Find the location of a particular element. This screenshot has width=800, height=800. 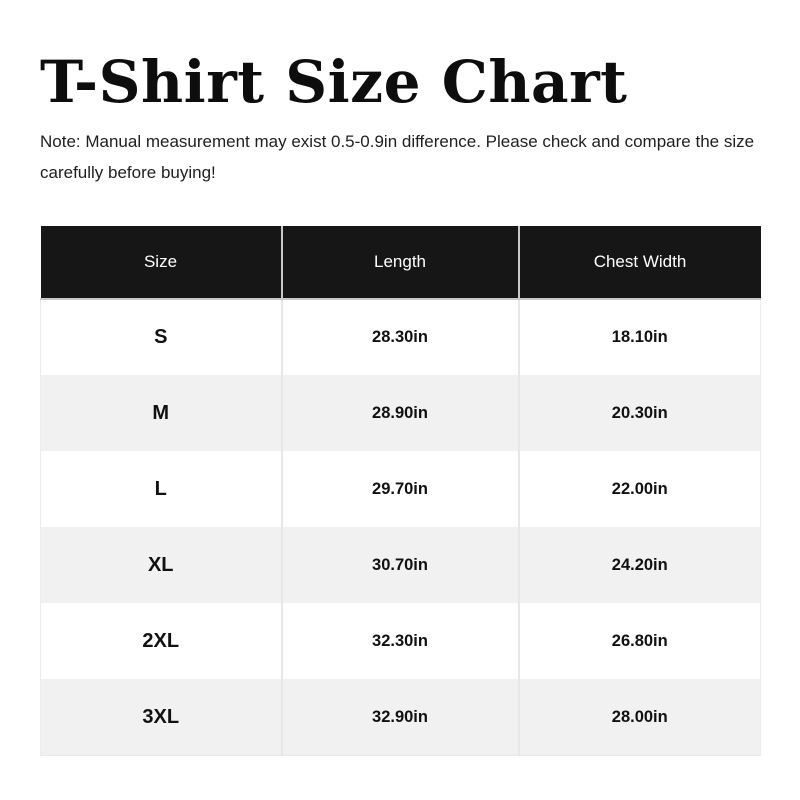

length-cell: 29.70in is located at coordinates (400, 489).